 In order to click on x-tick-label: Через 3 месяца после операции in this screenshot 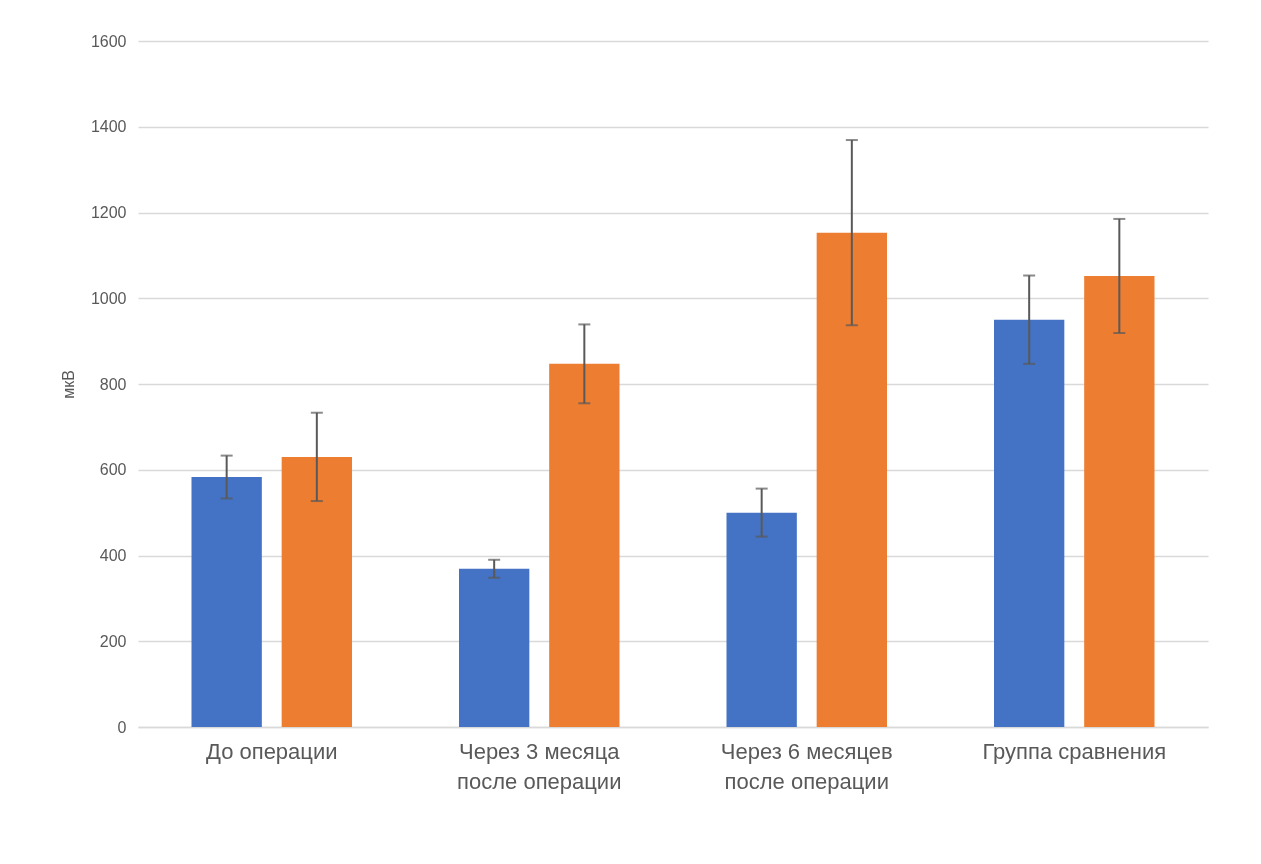, I will do `click(539, 766)`.